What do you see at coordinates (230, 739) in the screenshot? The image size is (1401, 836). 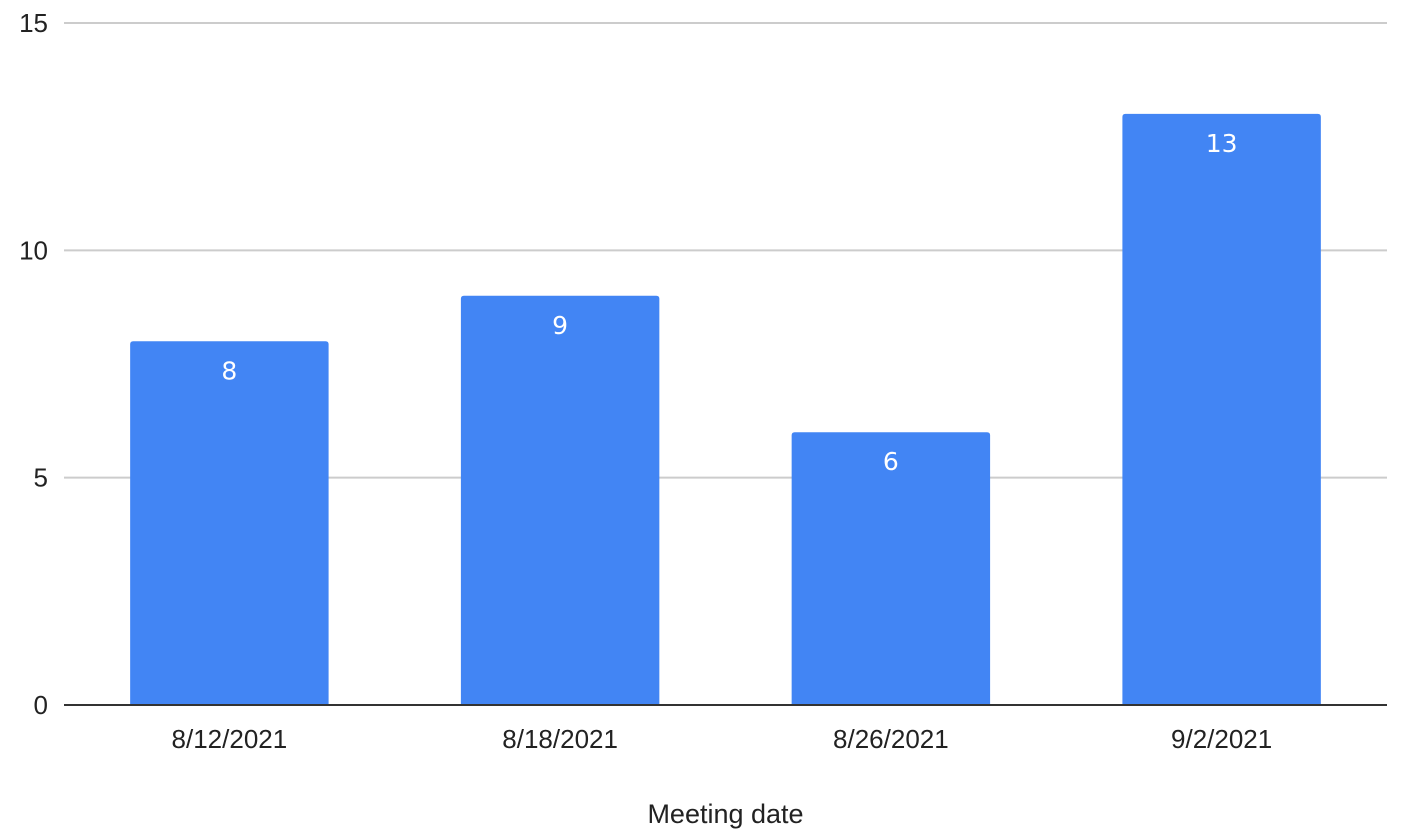 I see `x-tick-label: 8/12/2021` at bounding box center [230, 739].